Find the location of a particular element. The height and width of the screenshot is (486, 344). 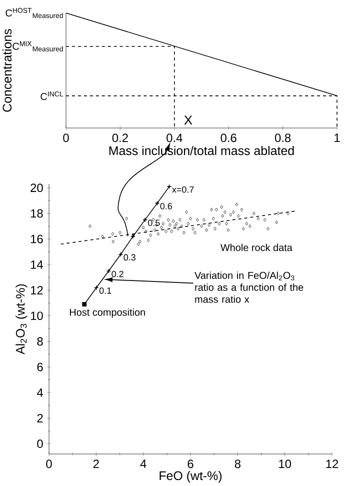

x-tick-label: 0.4 is located at coordinates (174, 138).